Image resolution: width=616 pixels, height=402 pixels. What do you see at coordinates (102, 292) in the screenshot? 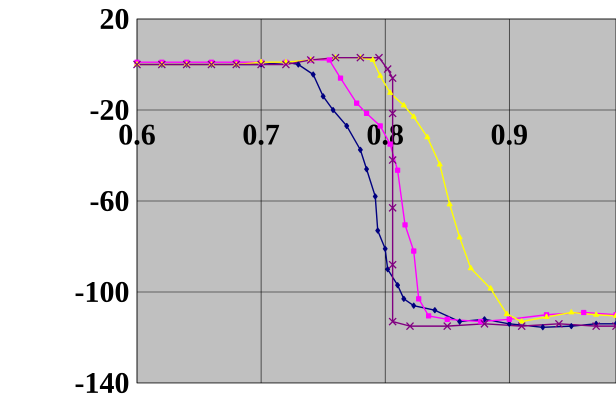
I see `y-tick-label: -100` at bounding box center [102, 292].